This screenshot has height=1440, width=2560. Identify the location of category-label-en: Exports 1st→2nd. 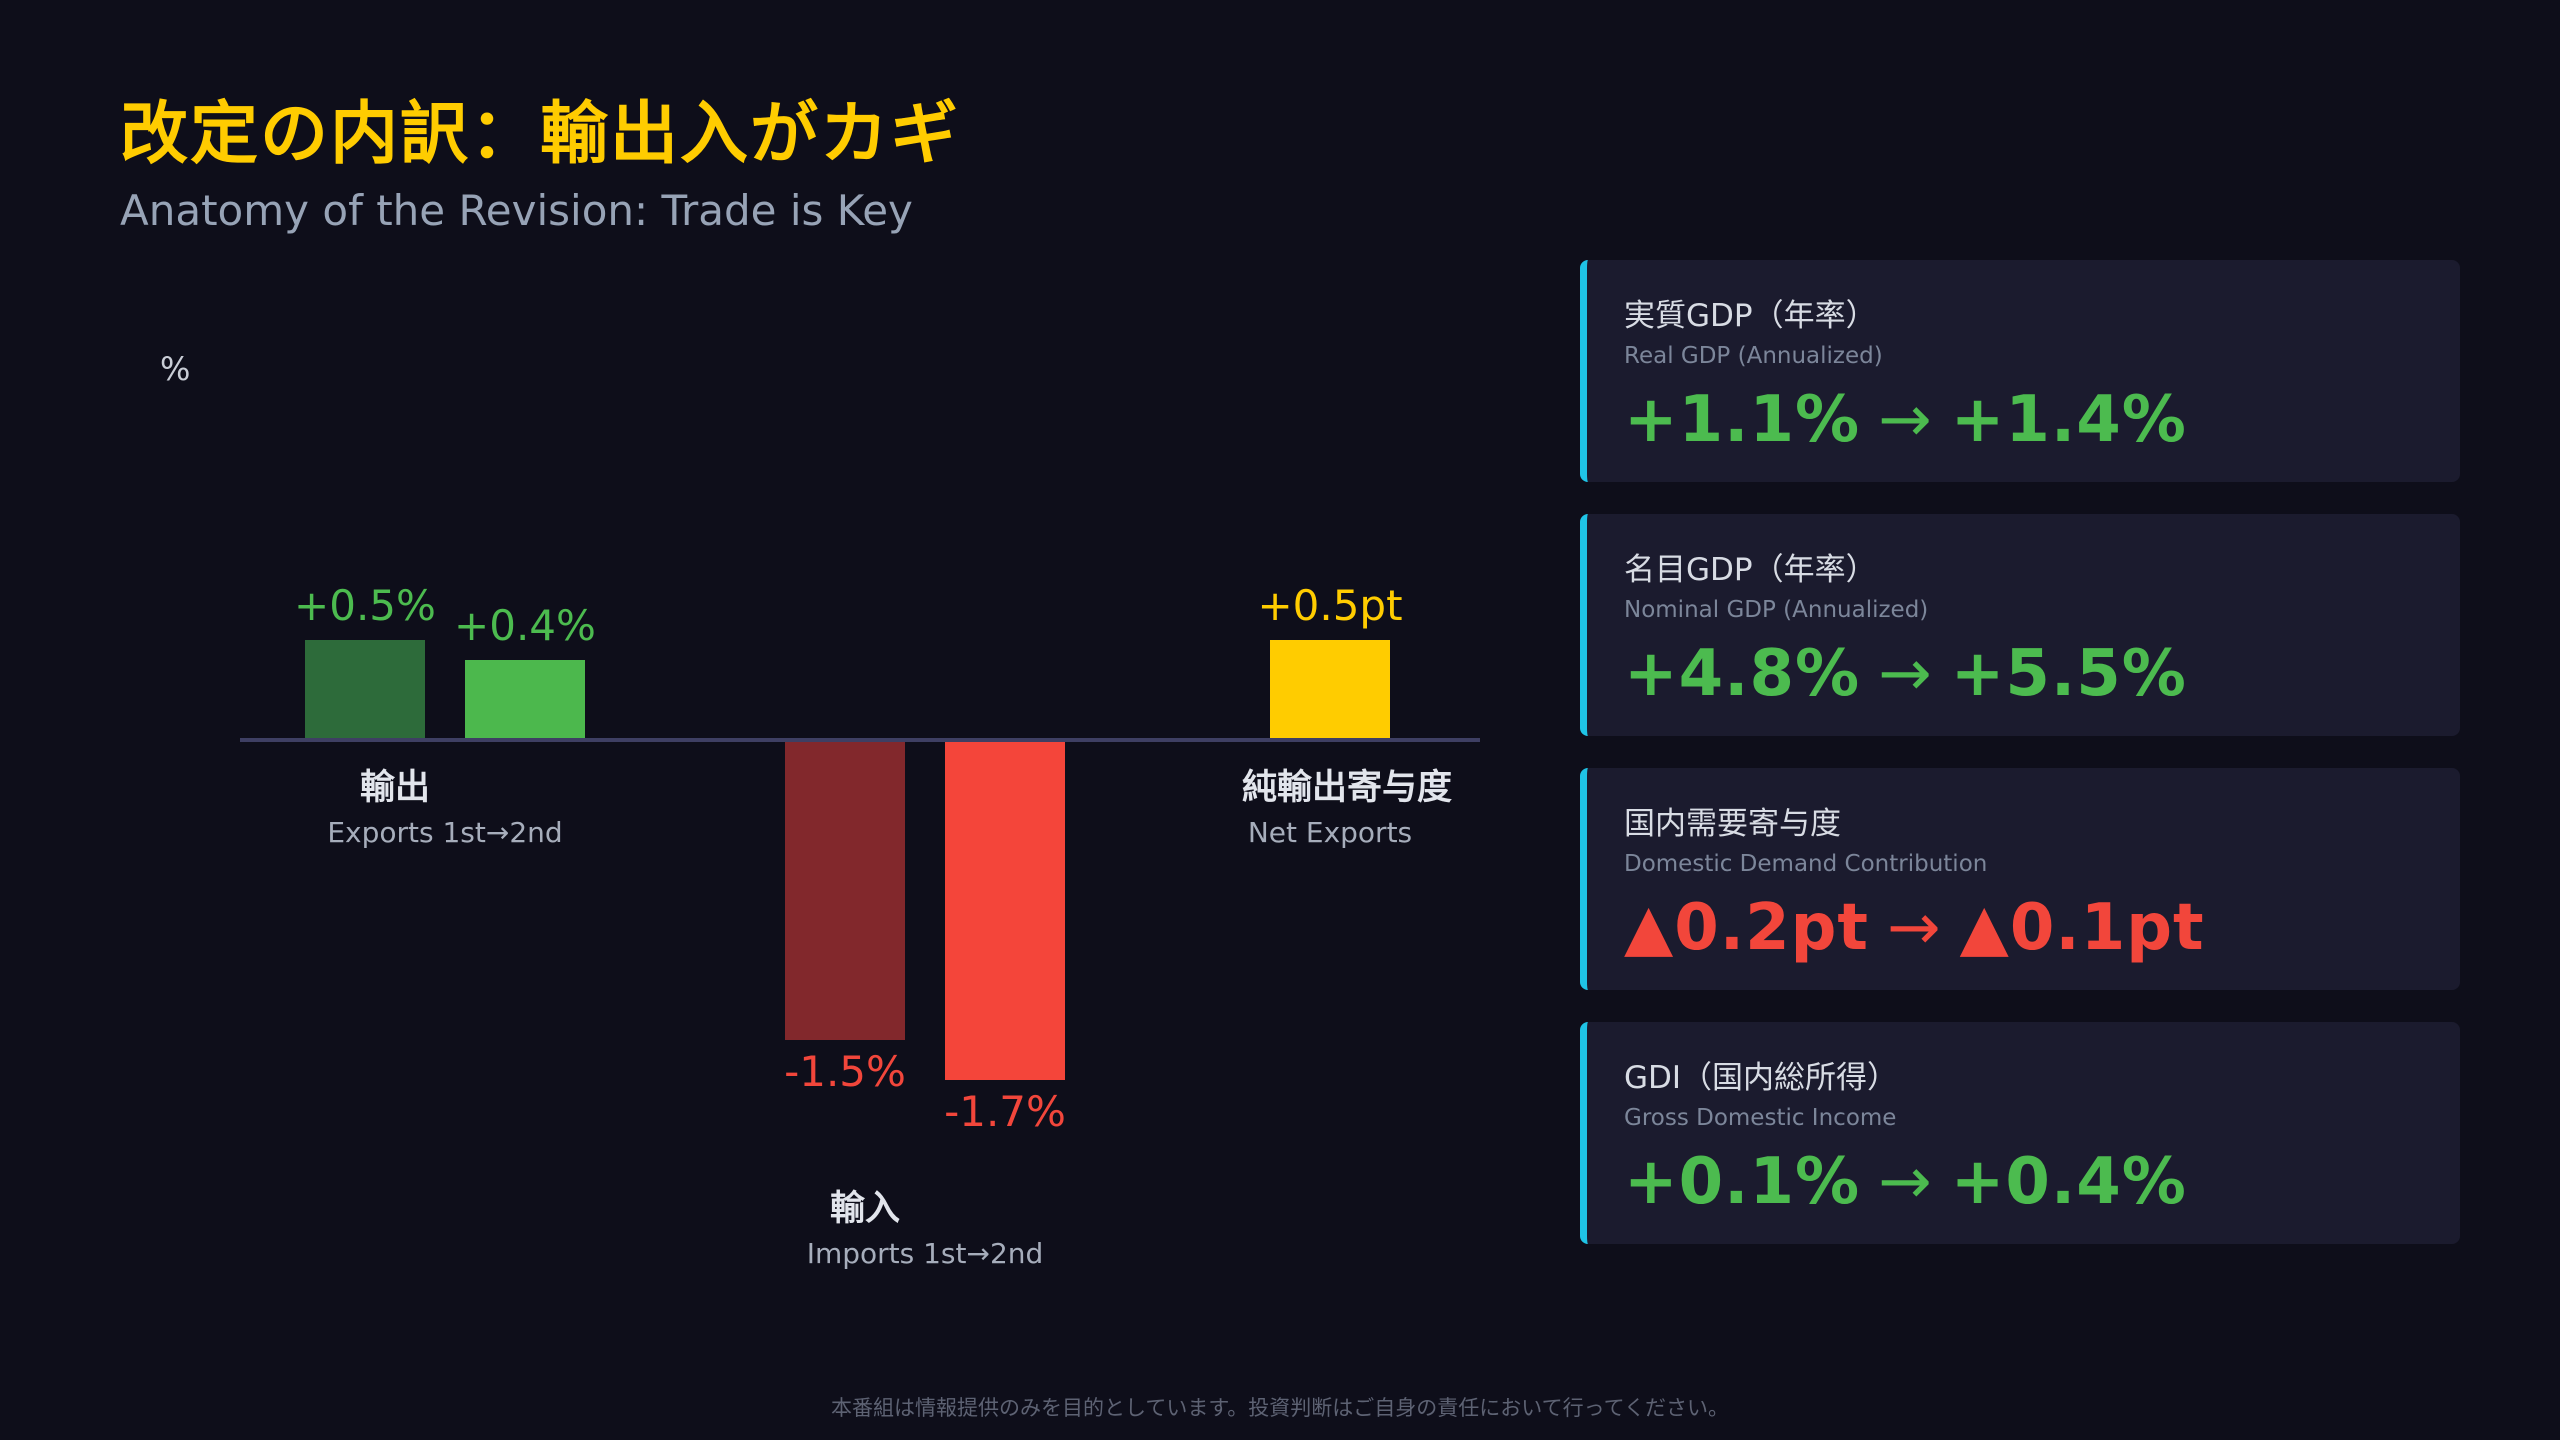
(444, 832).